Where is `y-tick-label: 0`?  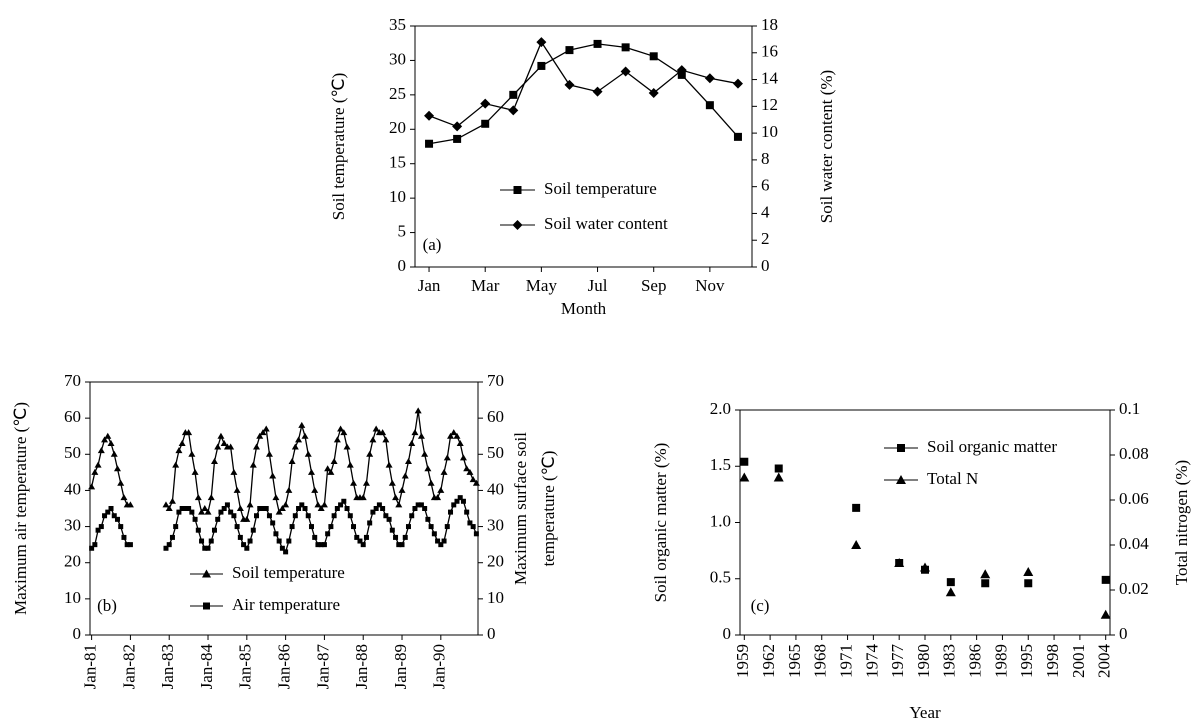 y-tick-label: 0 is located at coordinates (402, 265).